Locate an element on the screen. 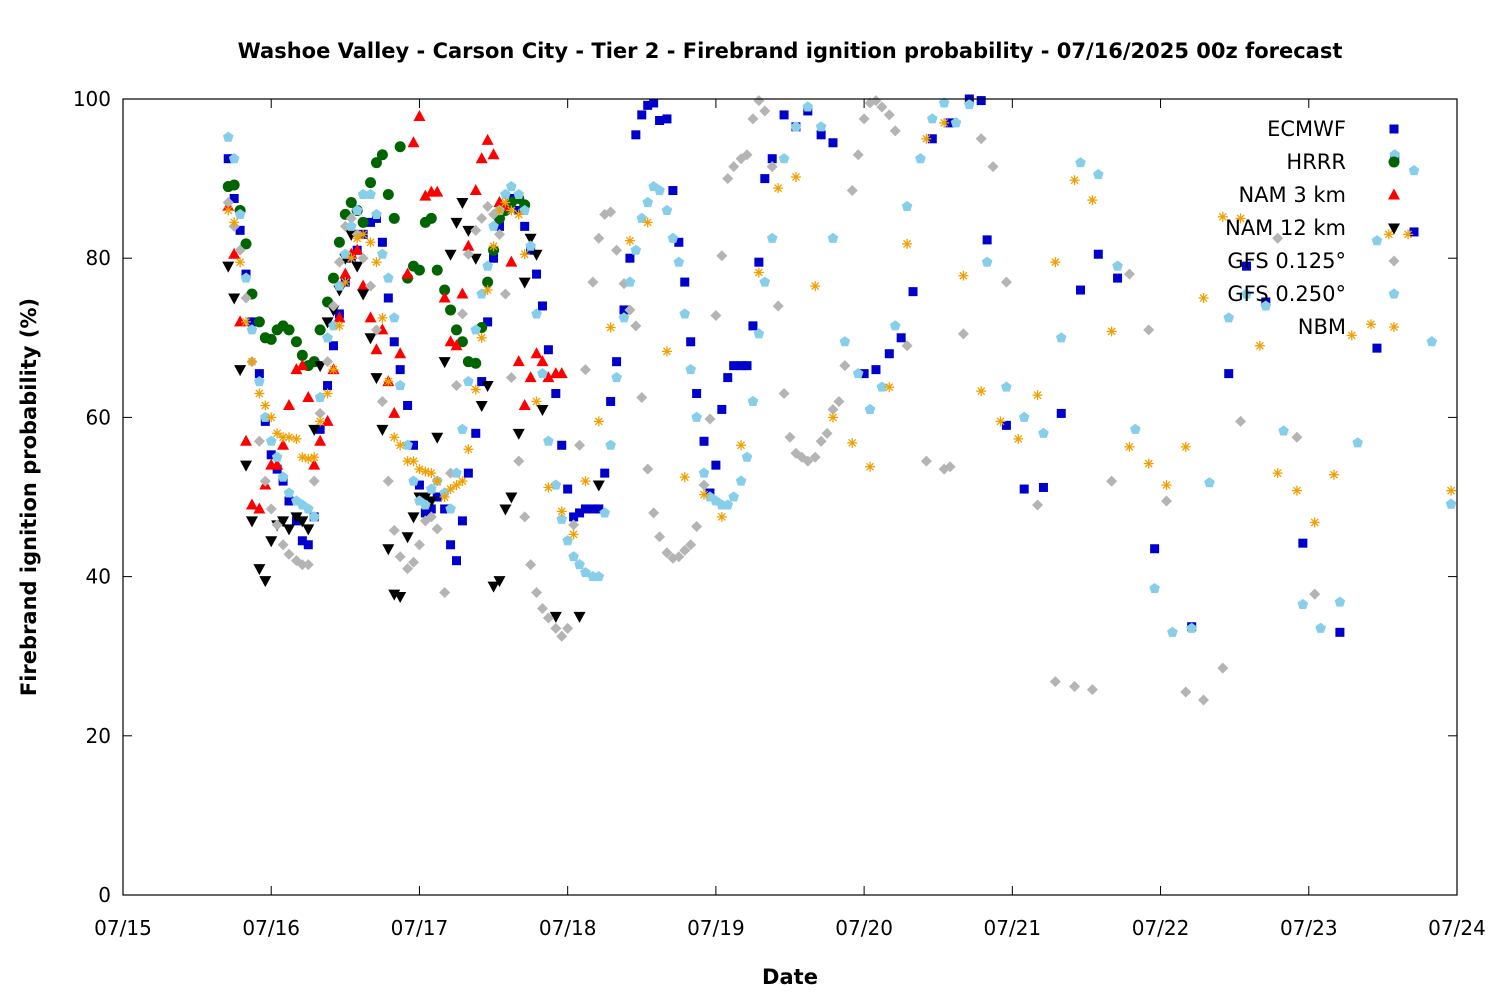 The image size is (1500, 1000). legend-marker is located at coordinates (1394, 229).